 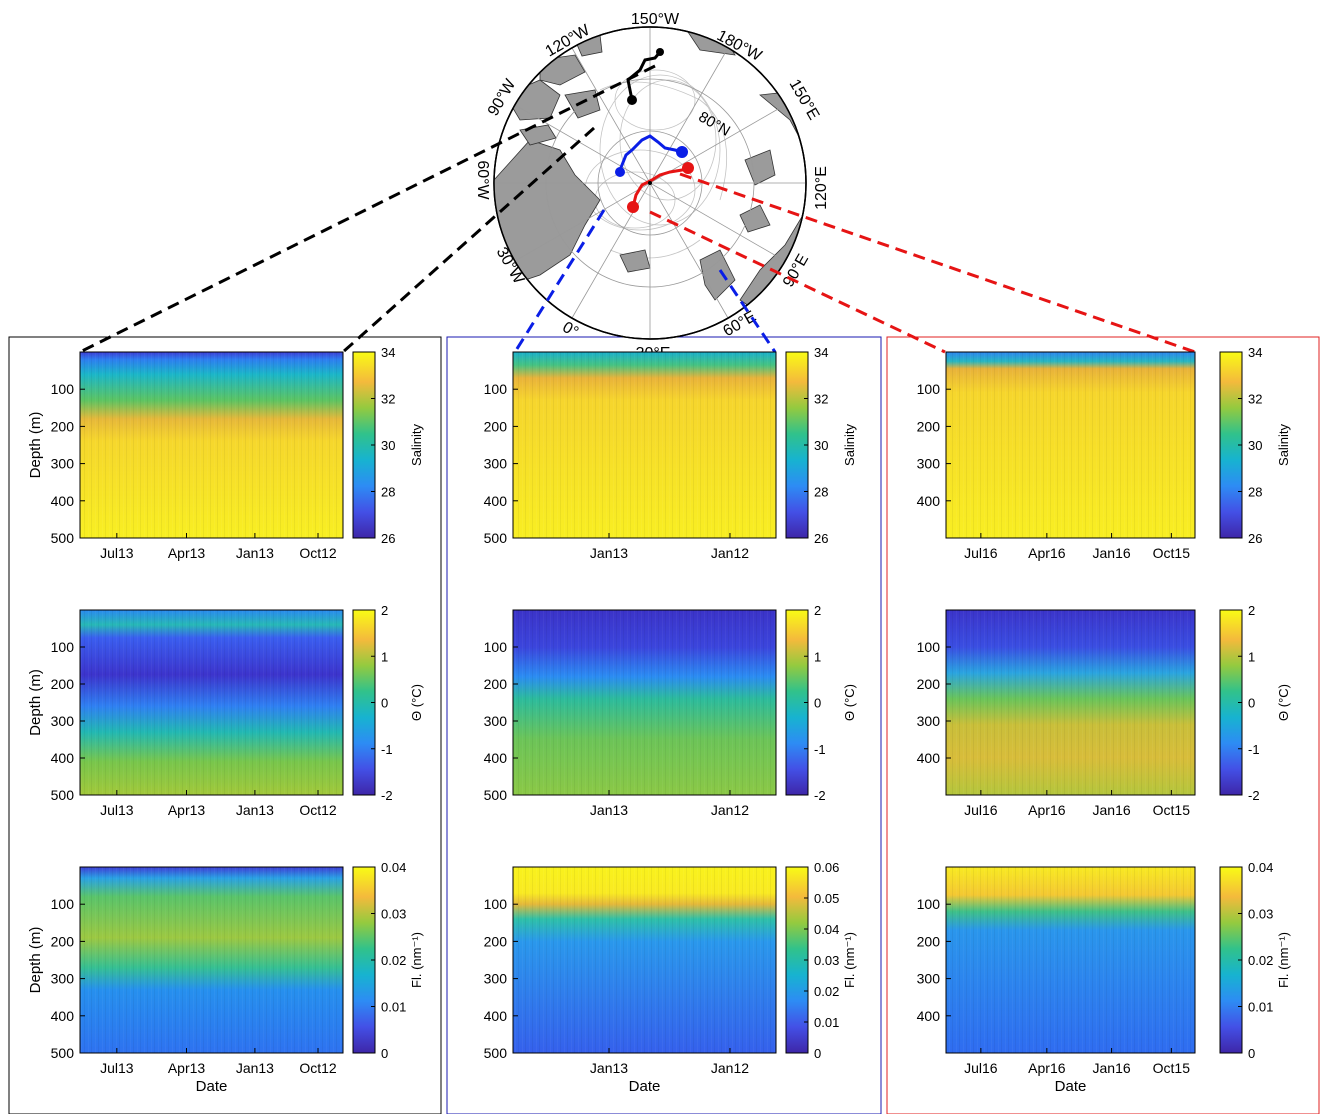 I want to click on map-label-60w: 60°W, so click(x=482, y=180).